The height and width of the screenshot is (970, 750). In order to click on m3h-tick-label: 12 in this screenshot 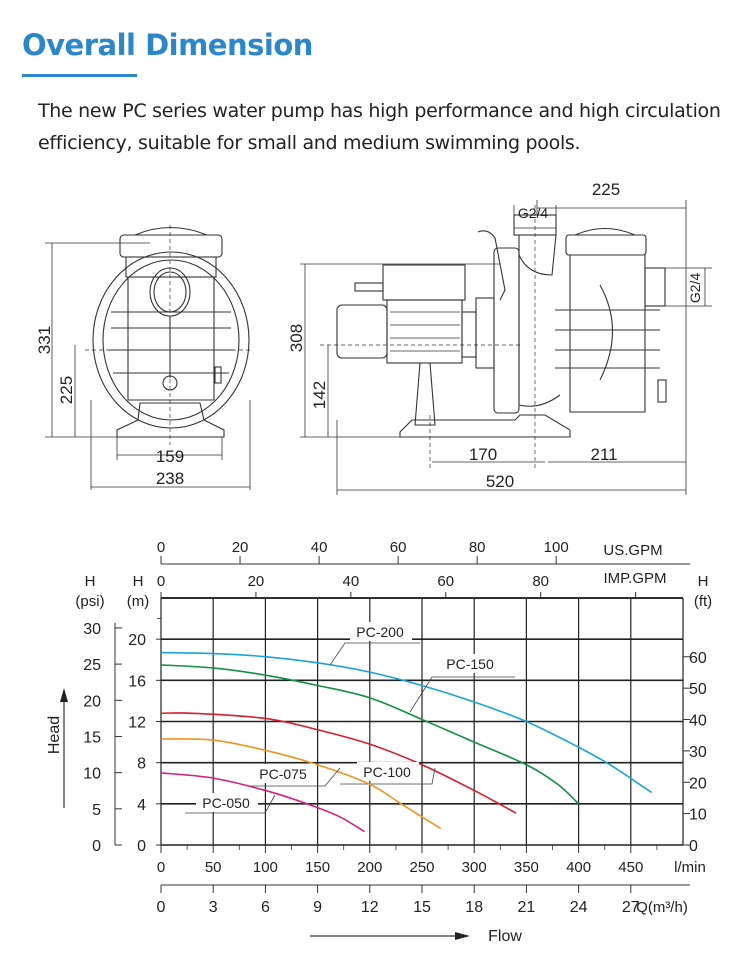, I will do `click(370, 907)`.